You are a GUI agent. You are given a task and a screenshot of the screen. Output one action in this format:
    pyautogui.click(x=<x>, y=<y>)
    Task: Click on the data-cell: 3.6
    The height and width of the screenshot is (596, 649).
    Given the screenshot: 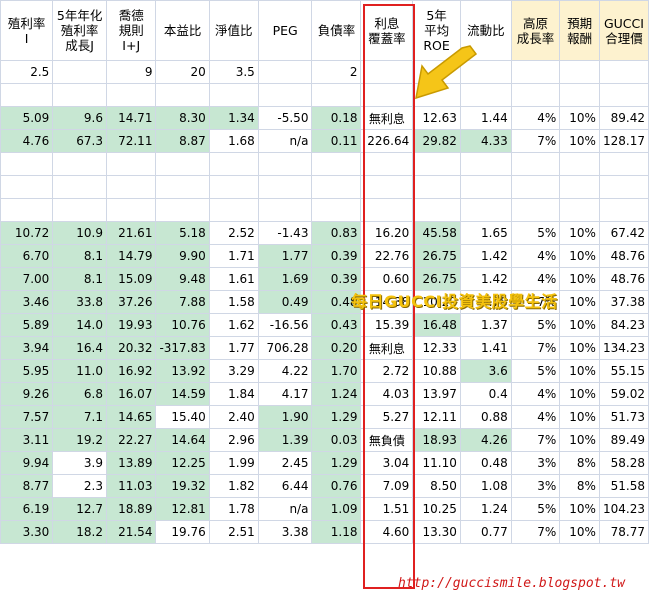 What is the action you would take?
    pyautogui.click(x=485, y=371)
    